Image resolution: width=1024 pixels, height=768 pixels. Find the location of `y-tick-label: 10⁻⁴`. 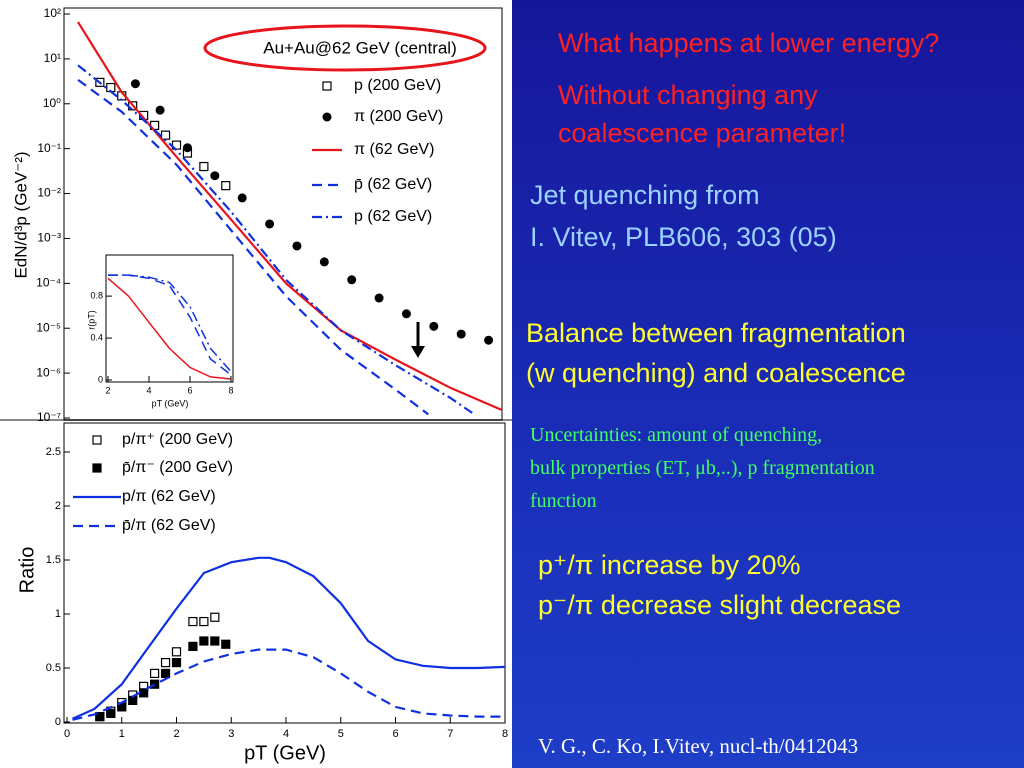

y-tick-label: 10⁻⁴ is located at coordinates (48, 283).